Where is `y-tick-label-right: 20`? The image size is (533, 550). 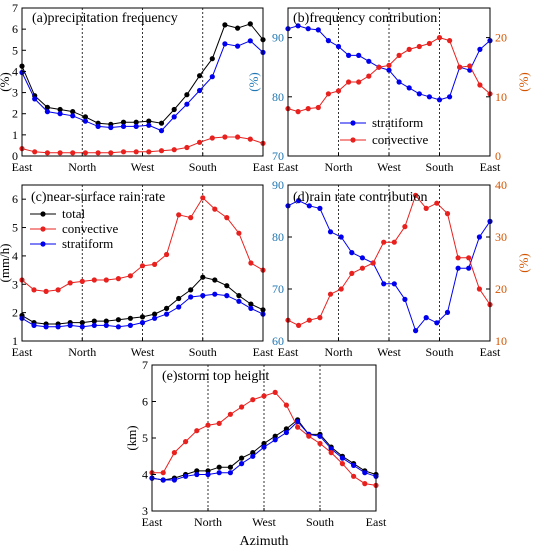
y-tick-label-right: 20 is located at coordinates (501, 38).